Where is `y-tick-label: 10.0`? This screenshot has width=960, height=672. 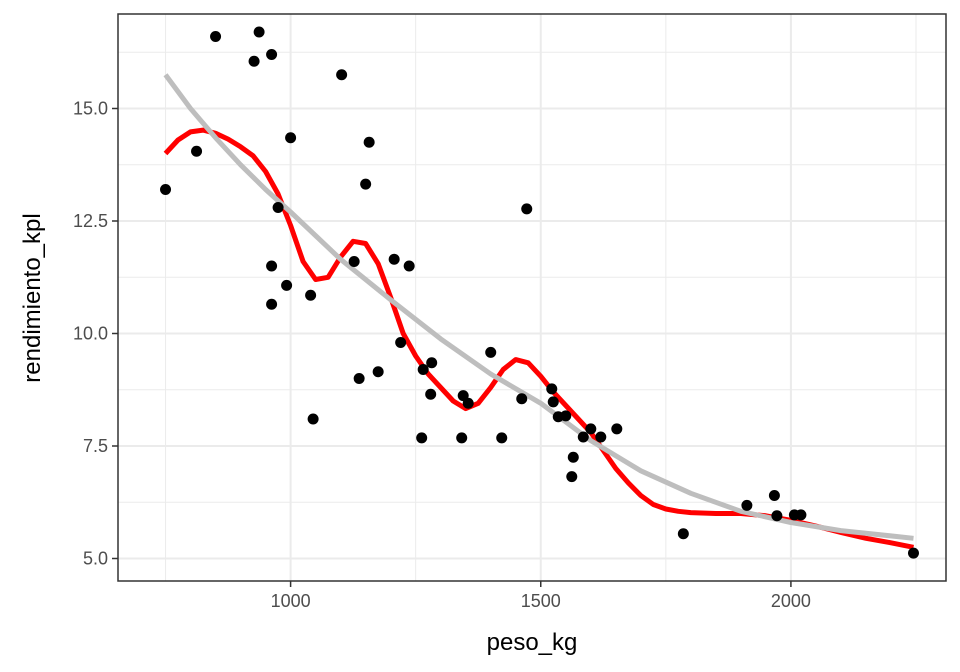
y-tick-label: 10.0 is located at coordinates (90, 334).